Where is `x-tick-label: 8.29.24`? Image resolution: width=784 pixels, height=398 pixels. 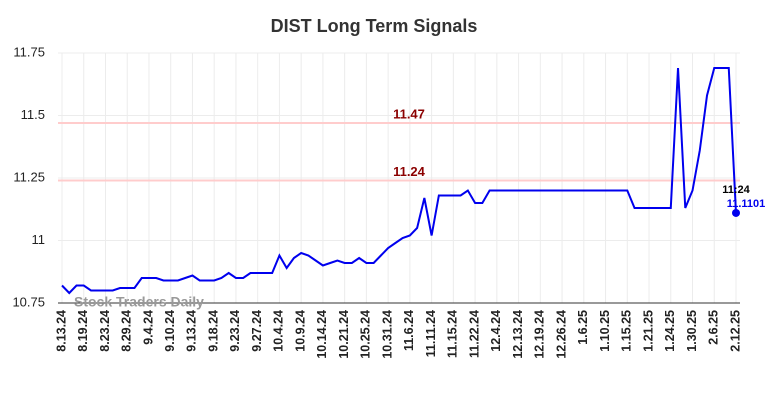 x-tick-label: 8.29.24 is located at coordinates (127, 331).